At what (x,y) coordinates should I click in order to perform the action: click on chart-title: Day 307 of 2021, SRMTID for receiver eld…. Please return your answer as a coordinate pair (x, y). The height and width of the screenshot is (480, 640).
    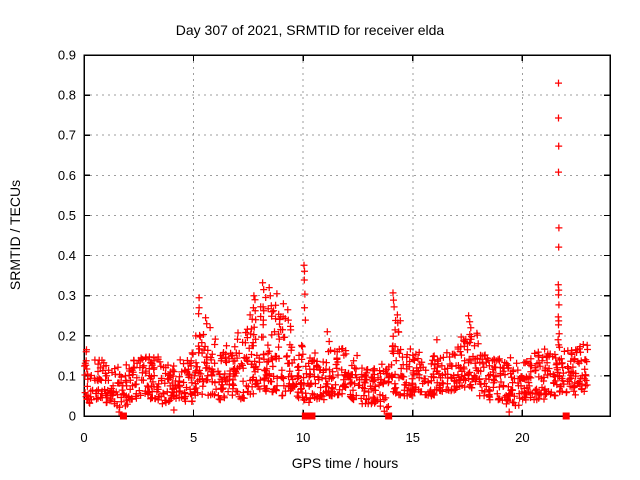
    Looking at the image, I should click on (310, 30).